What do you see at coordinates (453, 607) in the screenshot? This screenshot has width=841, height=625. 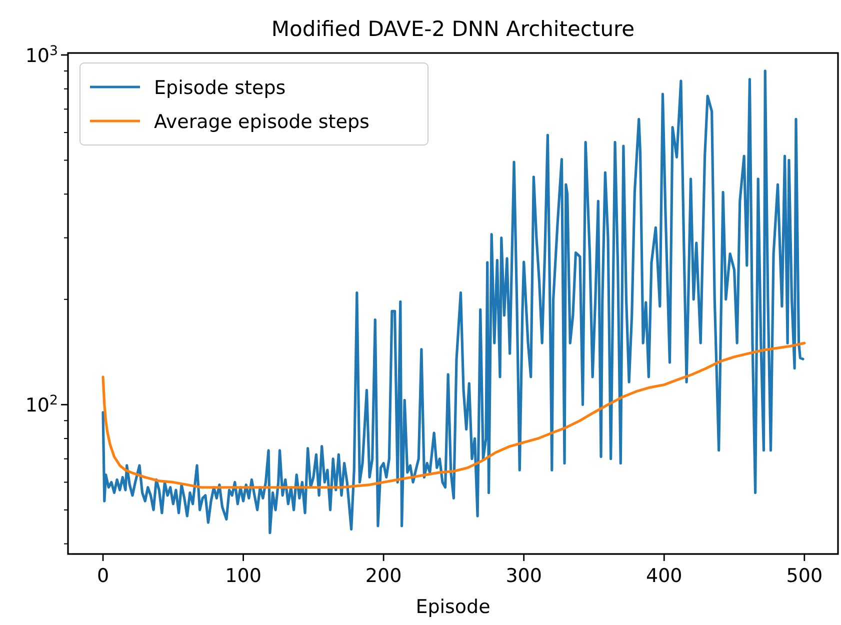 I see `x-axis-title: Episode` at bounding box center [453, 607].